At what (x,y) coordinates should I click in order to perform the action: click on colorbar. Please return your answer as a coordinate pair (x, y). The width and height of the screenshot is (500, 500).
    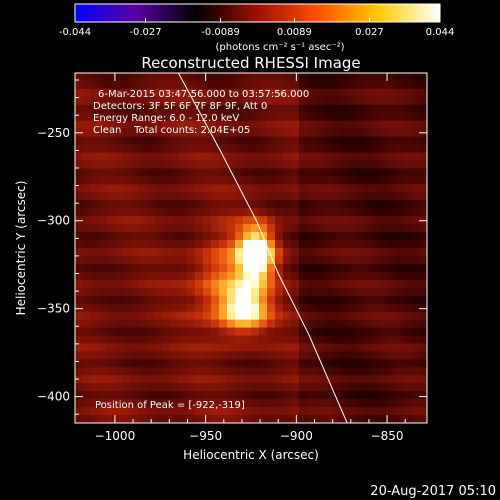
    Looking at the image, I should click on (257, 13).